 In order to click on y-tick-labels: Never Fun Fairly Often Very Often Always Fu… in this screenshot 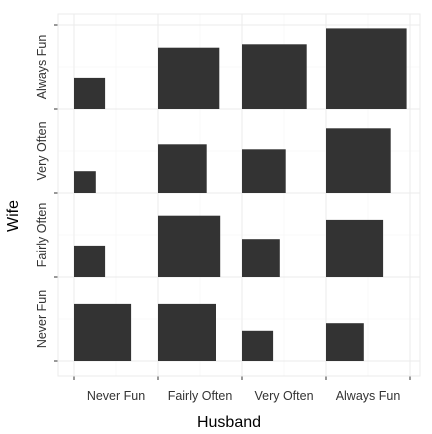, I will do `click(42, 192)`.